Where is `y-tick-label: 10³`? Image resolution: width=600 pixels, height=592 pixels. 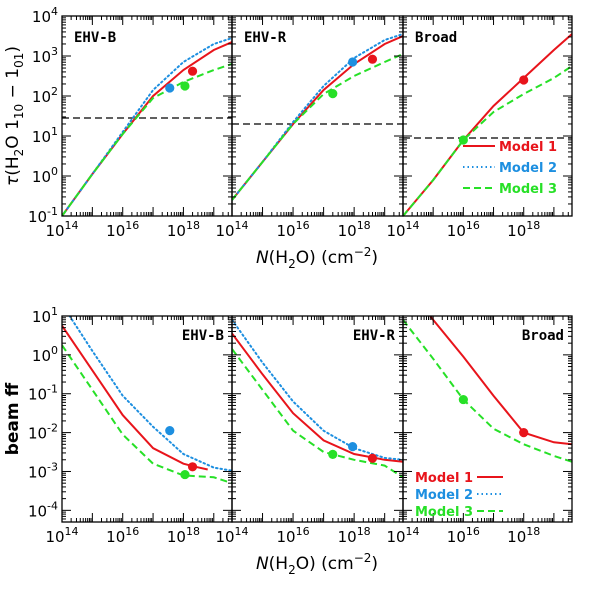 y-tick-label: 10³ is located at coordinates (45, 55).